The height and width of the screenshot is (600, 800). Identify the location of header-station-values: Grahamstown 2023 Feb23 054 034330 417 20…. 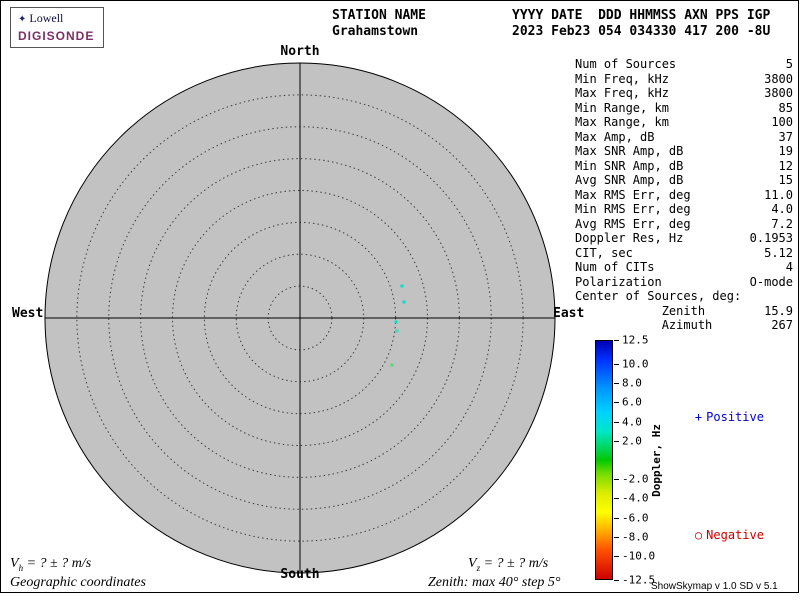
(551, 31).